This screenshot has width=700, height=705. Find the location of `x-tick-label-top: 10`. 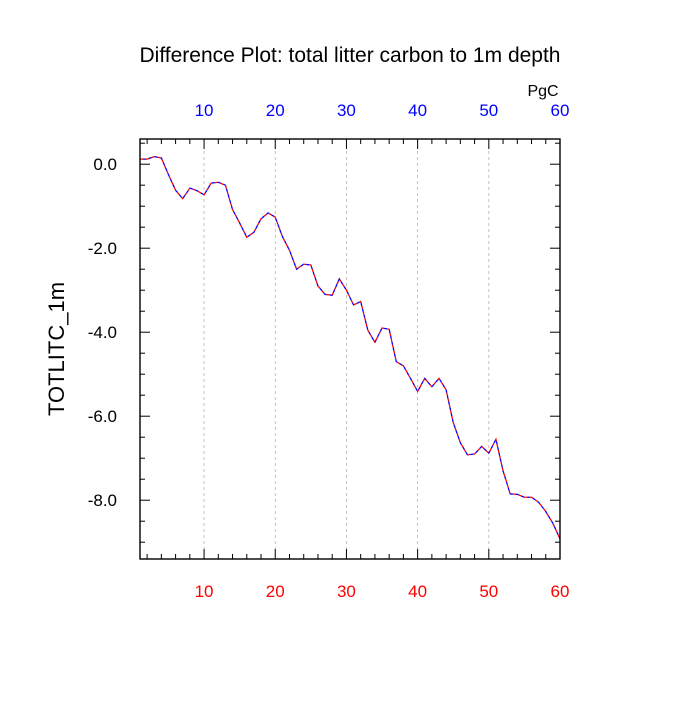

x-tick-label-top: 10 is located at coordinates (204, 110).